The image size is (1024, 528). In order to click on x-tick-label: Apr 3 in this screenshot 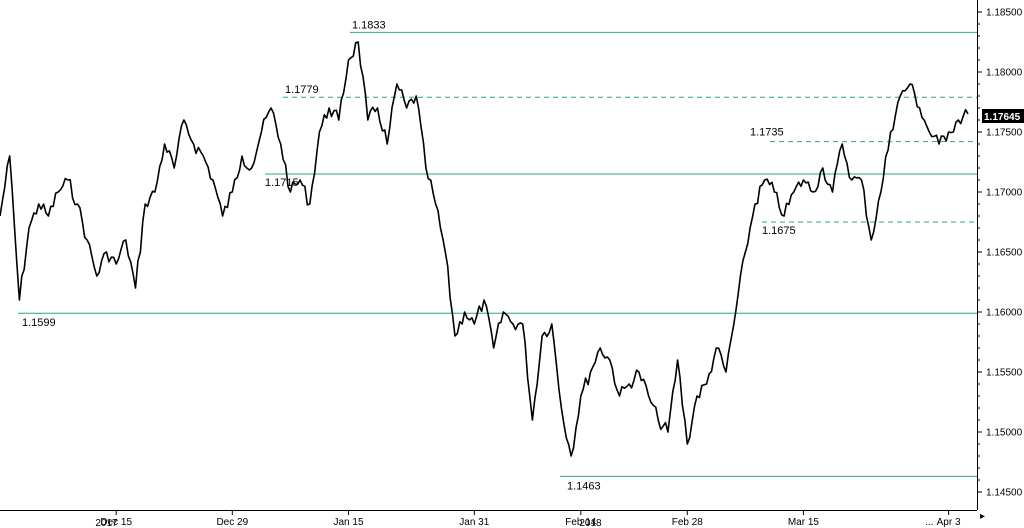, I will do `click(949, 522)`.